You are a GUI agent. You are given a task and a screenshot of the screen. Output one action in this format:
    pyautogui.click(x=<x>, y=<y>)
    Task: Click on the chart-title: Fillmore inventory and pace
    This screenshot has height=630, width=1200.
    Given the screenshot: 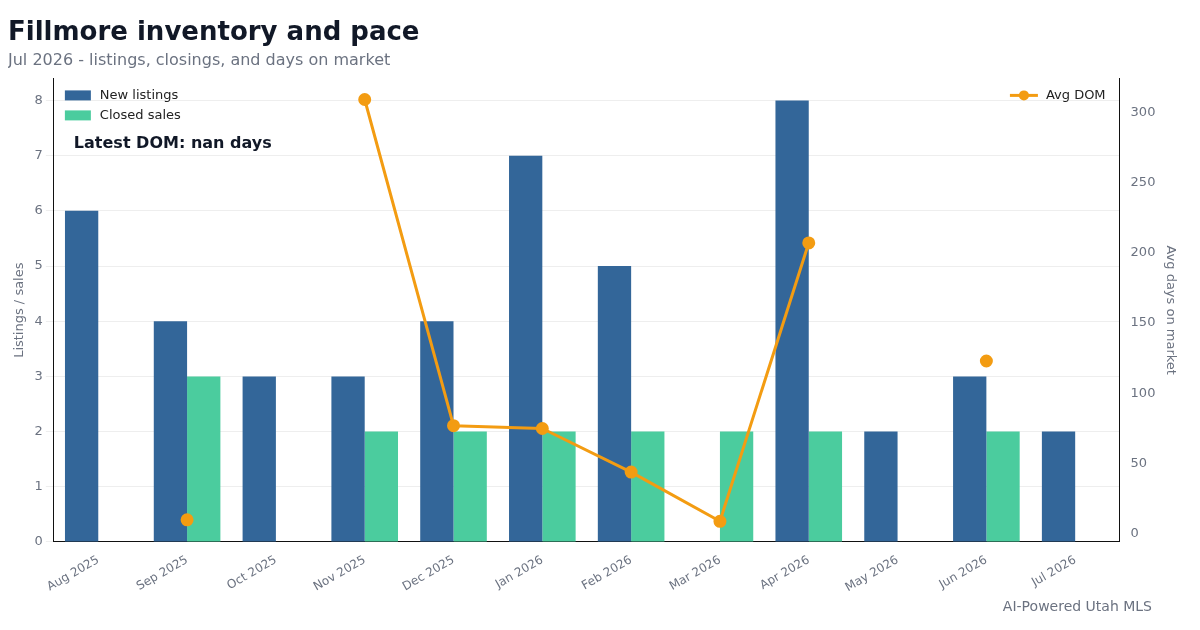 What is the action you would take?
    pyautogui.click(x=214, y=31)
    